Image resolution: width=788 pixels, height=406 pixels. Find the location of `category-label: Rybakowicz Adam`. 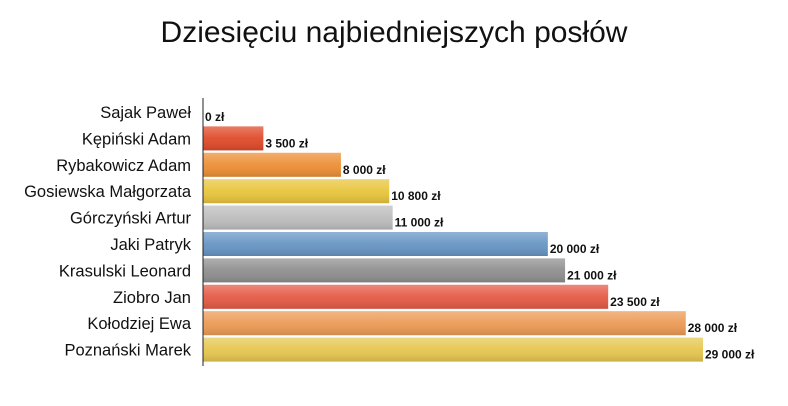

category-label: Rybakowicz Adam is located at coordinates (123, 166).